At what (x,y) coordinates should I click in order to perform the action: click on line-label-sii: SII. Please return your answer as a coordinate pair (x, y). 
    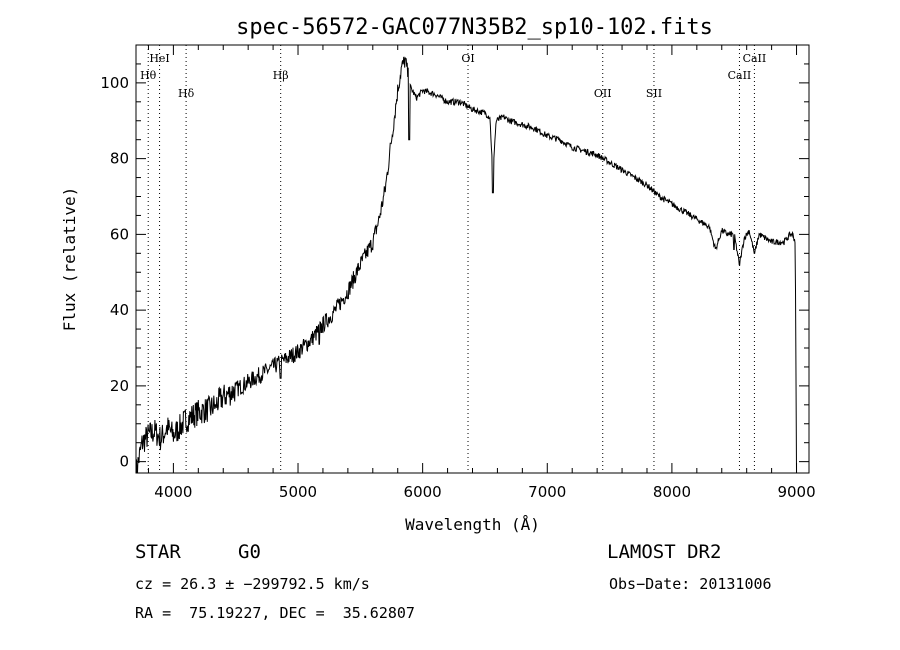
    Looking at the image, I should click on (654, 93).